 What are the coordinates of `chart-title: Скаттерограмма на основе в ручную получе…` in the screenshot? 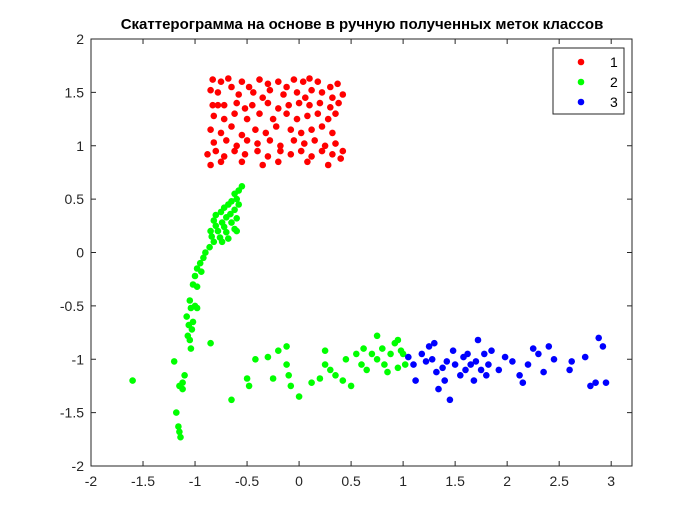 It's located at (362, 24).